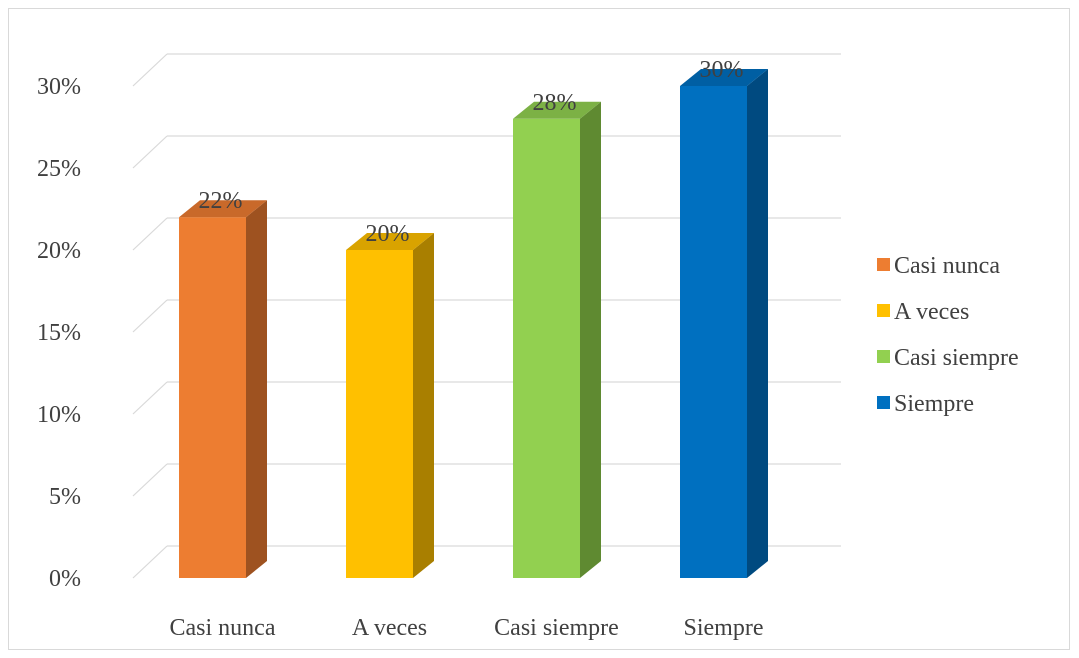  I want to click on y-tick-label: 0%, so click(65, 579).